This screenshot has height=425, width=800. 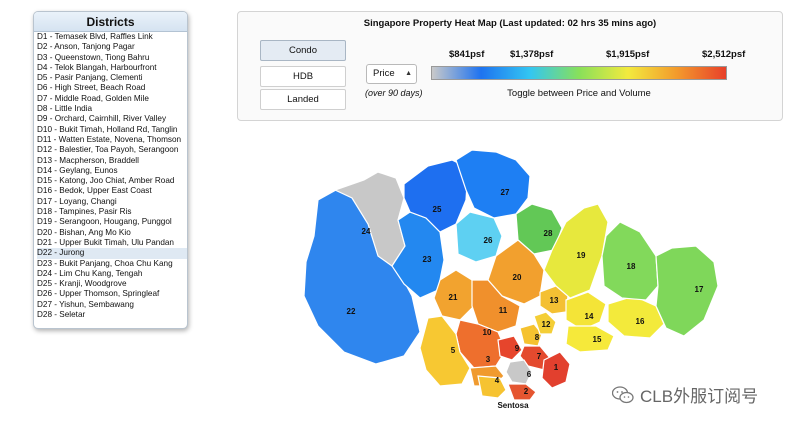 I want to click on district-list-item: D8 - Little India, so click(x=65, y=109).